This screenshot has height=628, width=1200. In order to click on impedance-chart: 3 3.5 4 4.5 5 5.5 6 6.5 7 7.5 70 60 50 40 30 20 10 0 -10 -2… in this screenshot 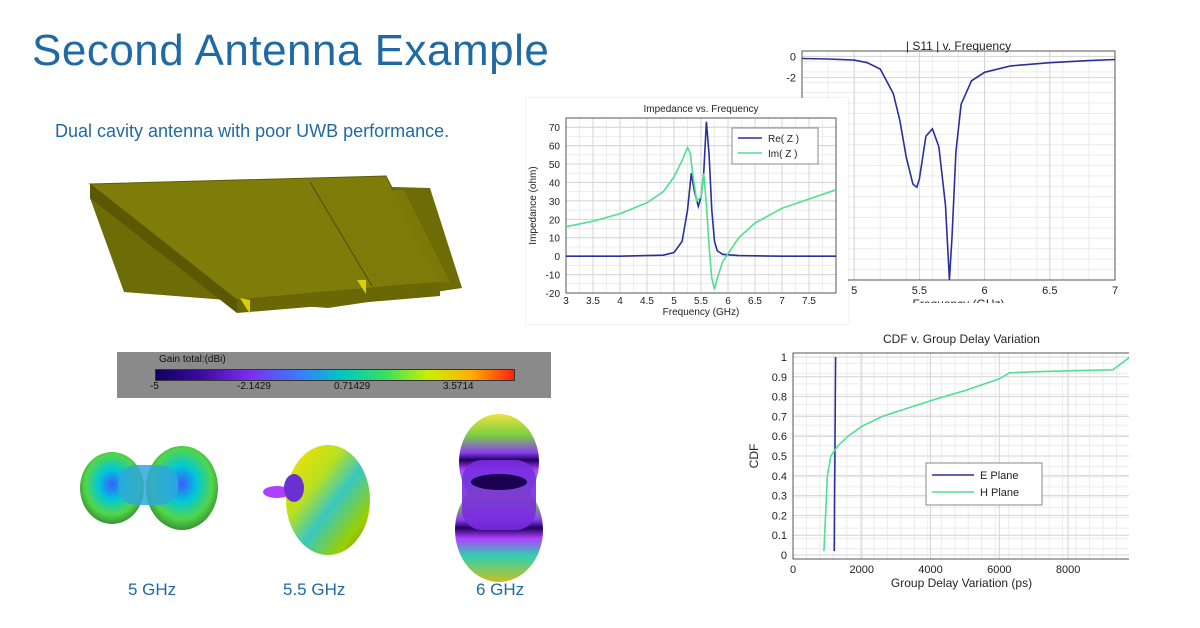, I will do `click(682, 211)`.